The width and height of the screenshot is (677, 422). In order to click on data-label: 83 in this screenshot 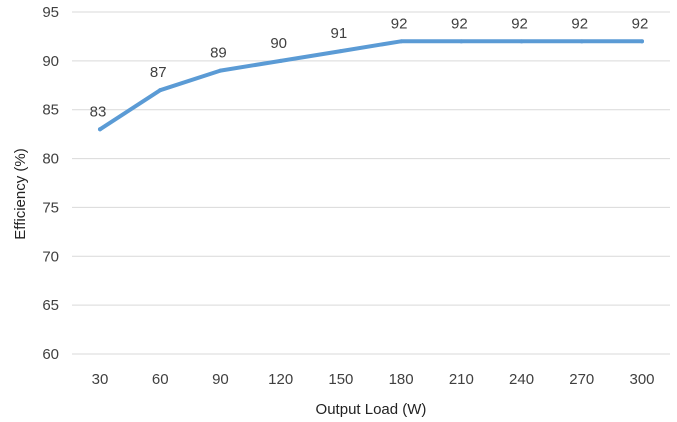, I will do `click(98, 111)`.